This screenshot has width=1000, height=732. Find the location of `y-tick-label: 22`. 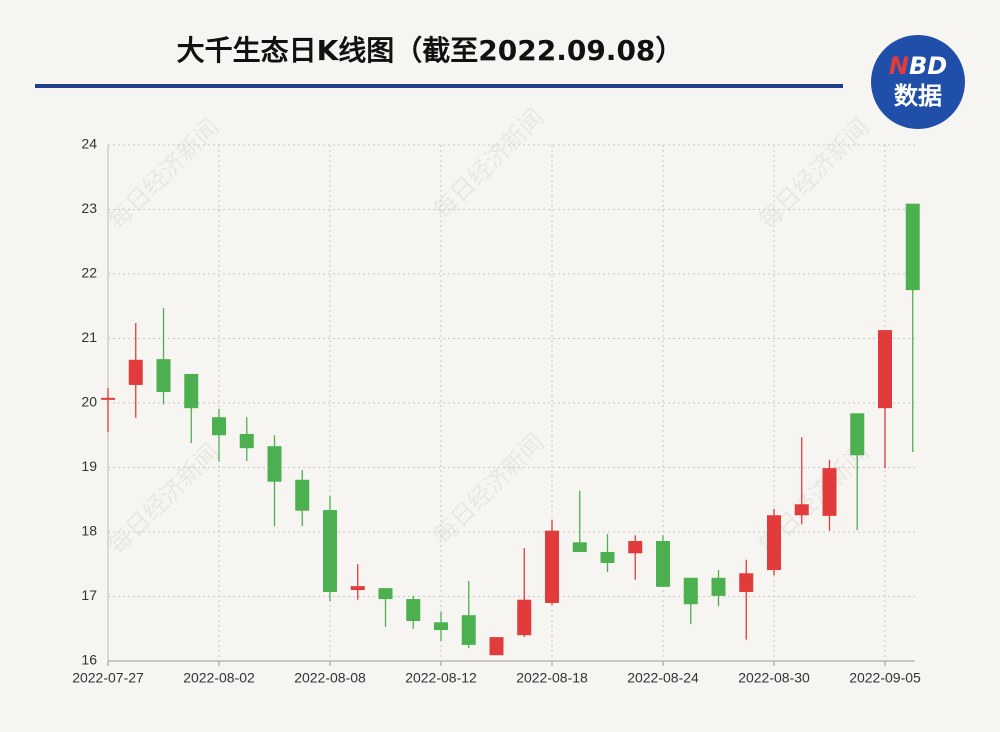

y-tick-label: 22 is located at coordinates (89, 273).